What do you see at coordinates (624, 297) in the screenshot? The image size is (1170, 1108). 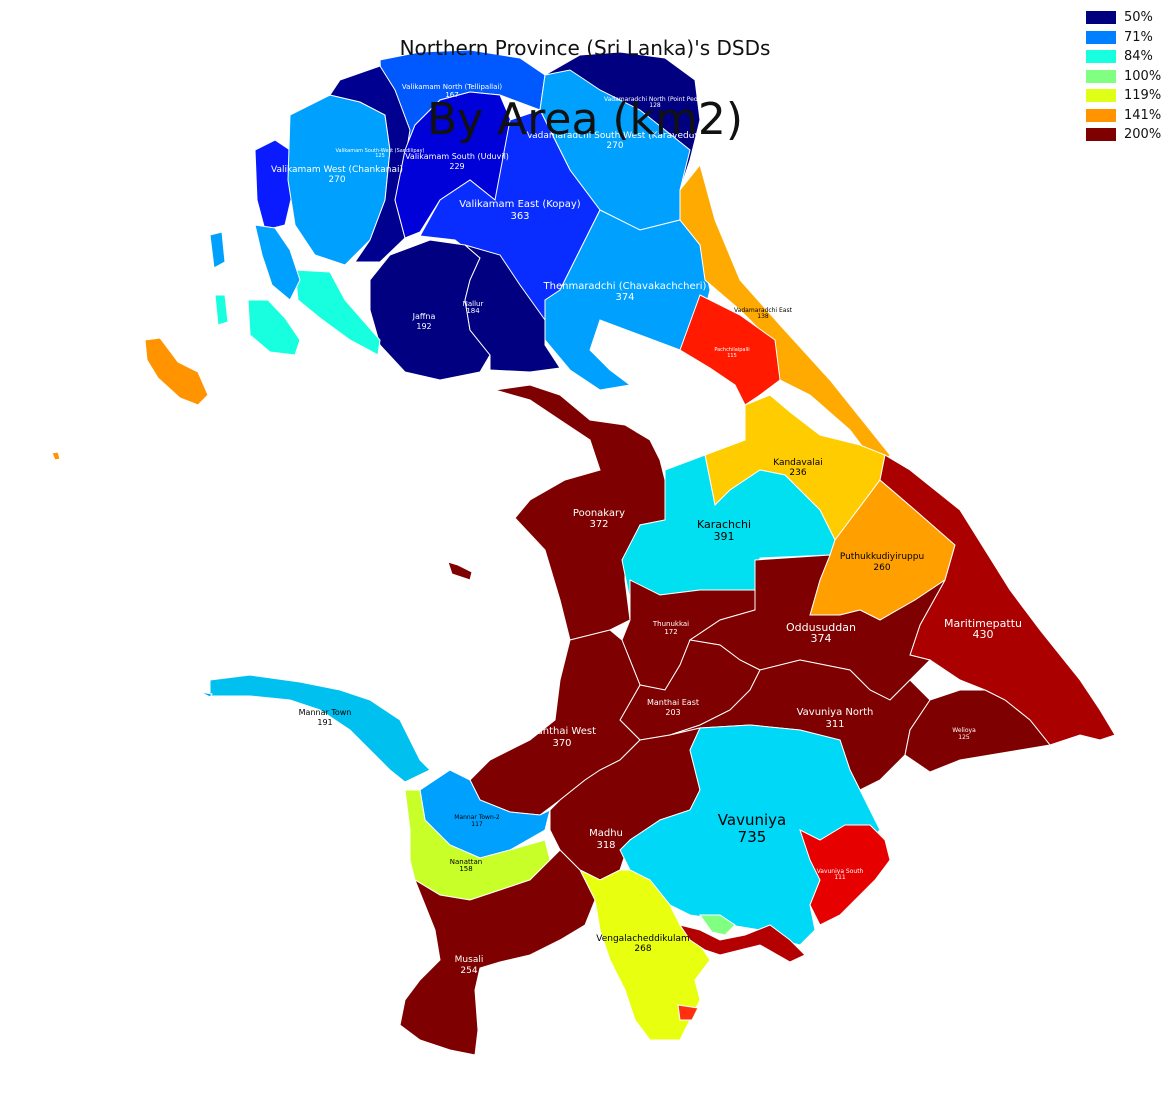 I see `value-thenmaradchi: 374` at bounding box center [624, 297].